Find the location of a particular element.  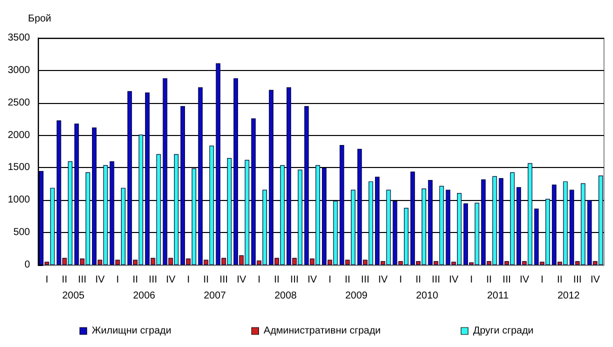

y-axis-title: Брой is located at coordinates (40, 19).